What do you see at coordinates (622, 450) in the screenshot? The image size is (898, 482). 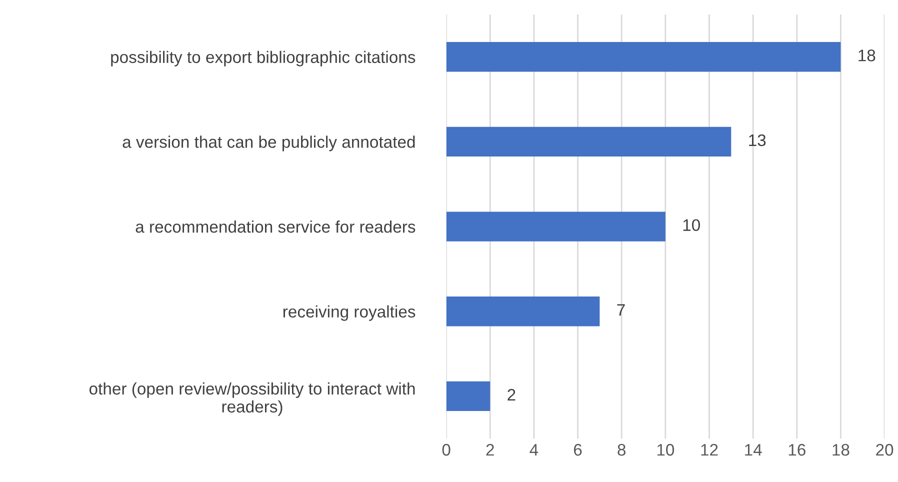 I see `x-tick-label: 8` at bounding box center [622, 450].